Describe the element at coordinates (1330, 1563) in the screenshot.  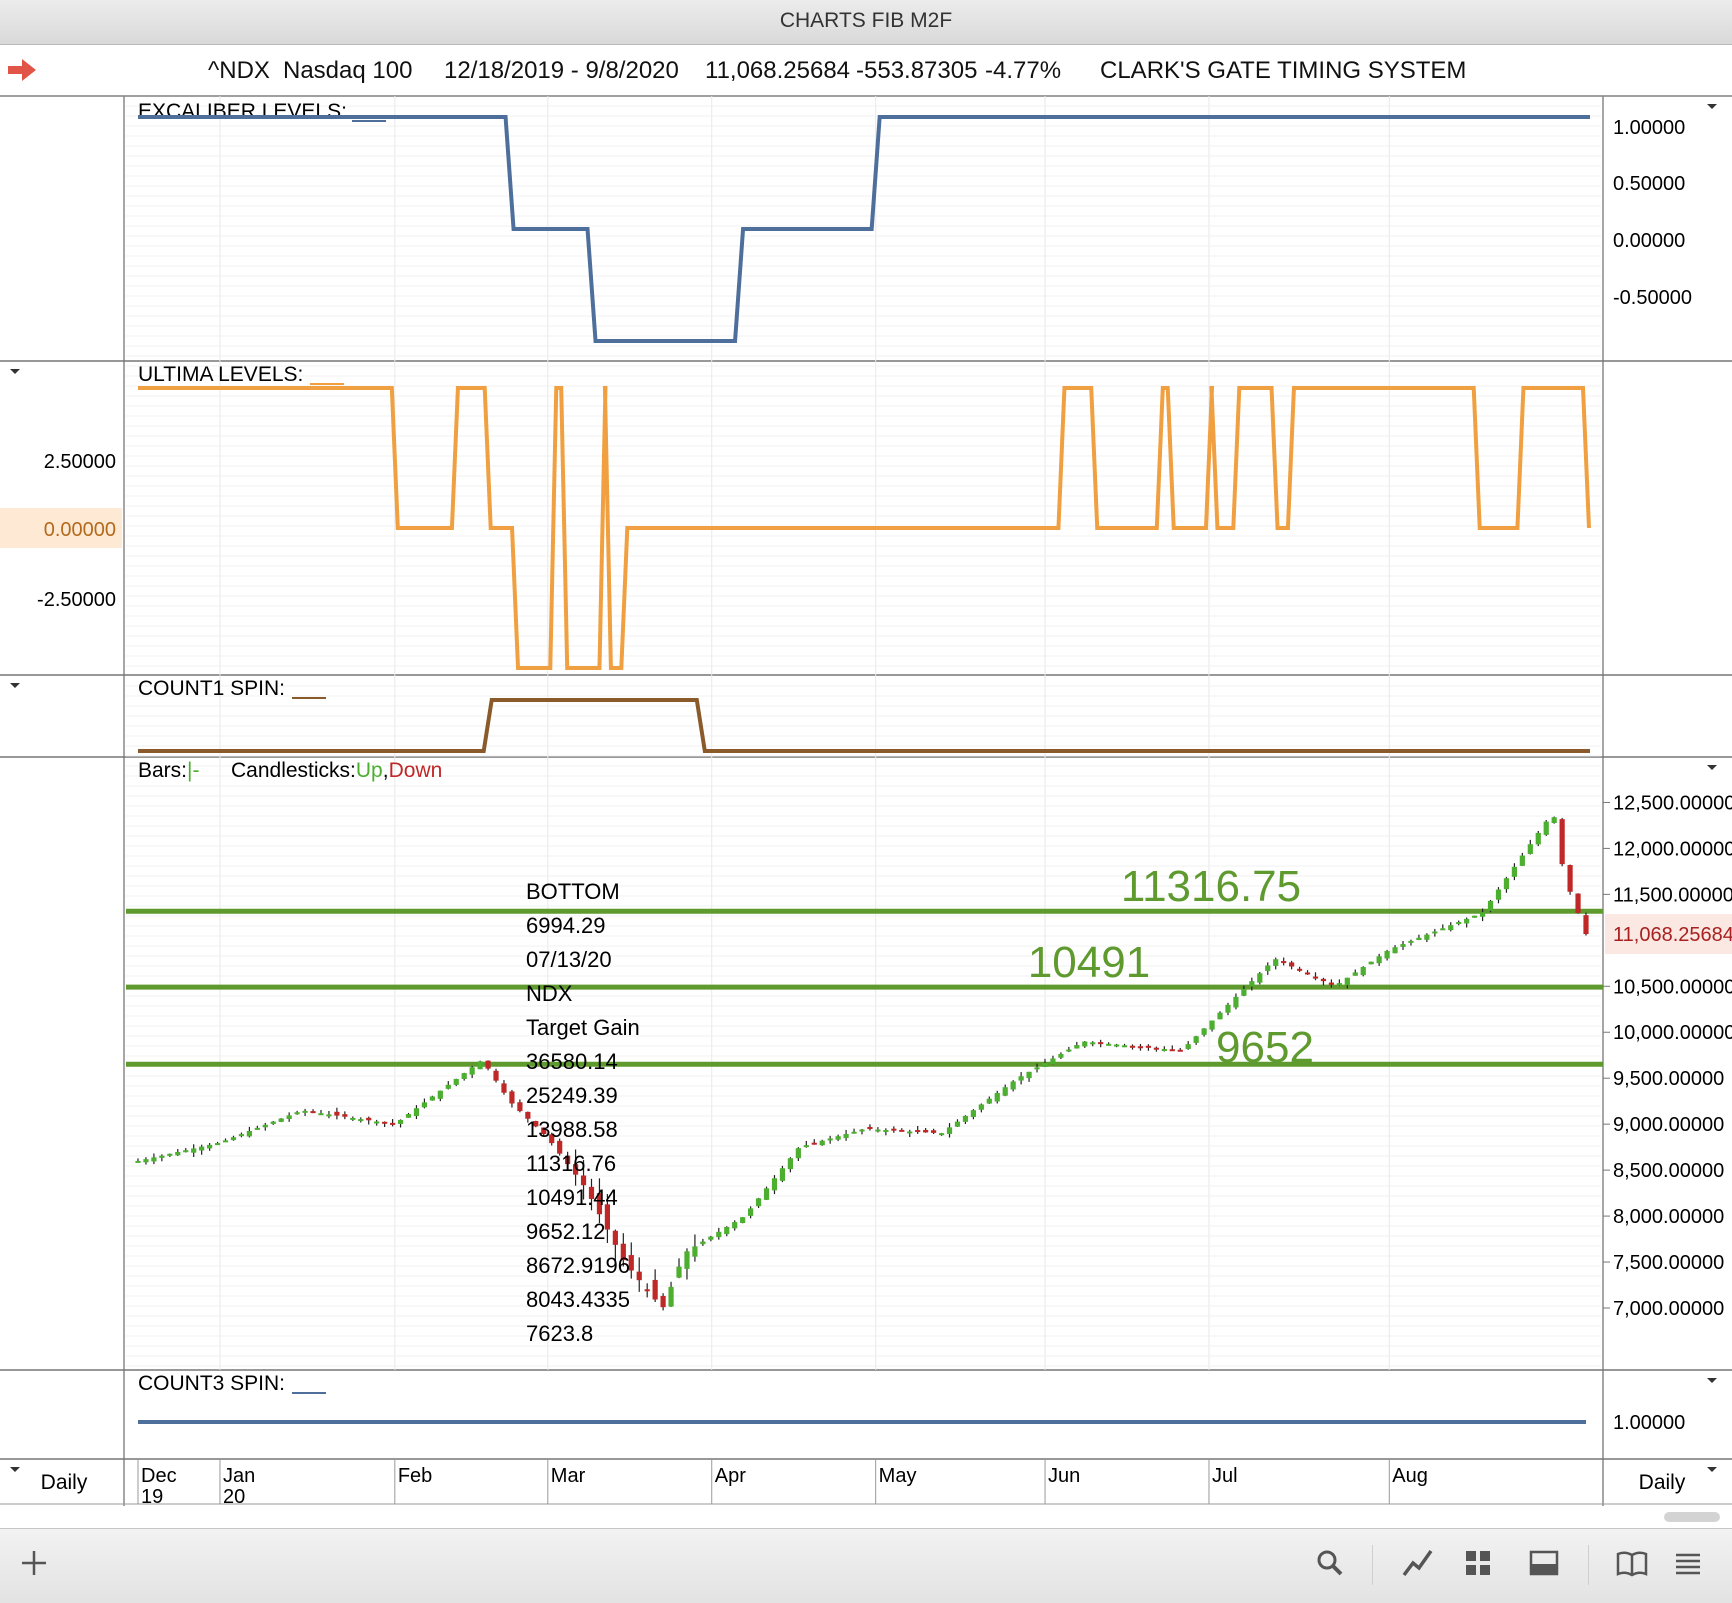
I see `search-icon` at that location.